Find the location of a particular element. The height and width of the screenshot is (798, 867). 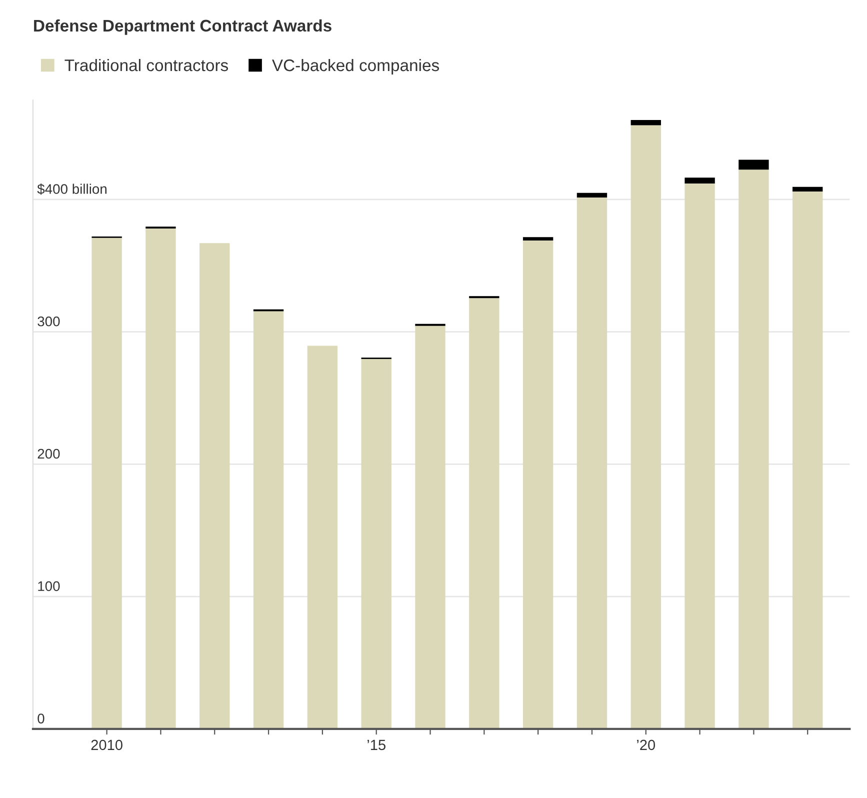

y-tick-label: 100 is located at coordinates (49, 586).